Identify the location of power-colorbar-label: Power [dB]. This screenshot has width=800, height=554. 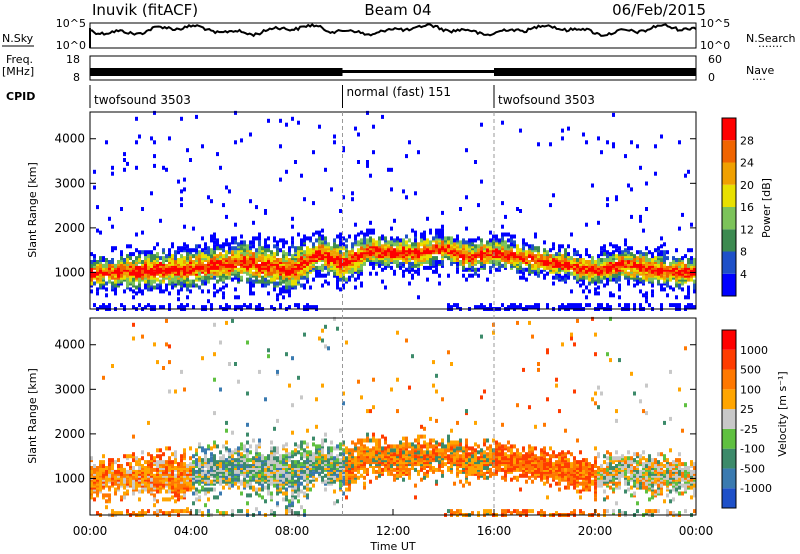
(766, 208).